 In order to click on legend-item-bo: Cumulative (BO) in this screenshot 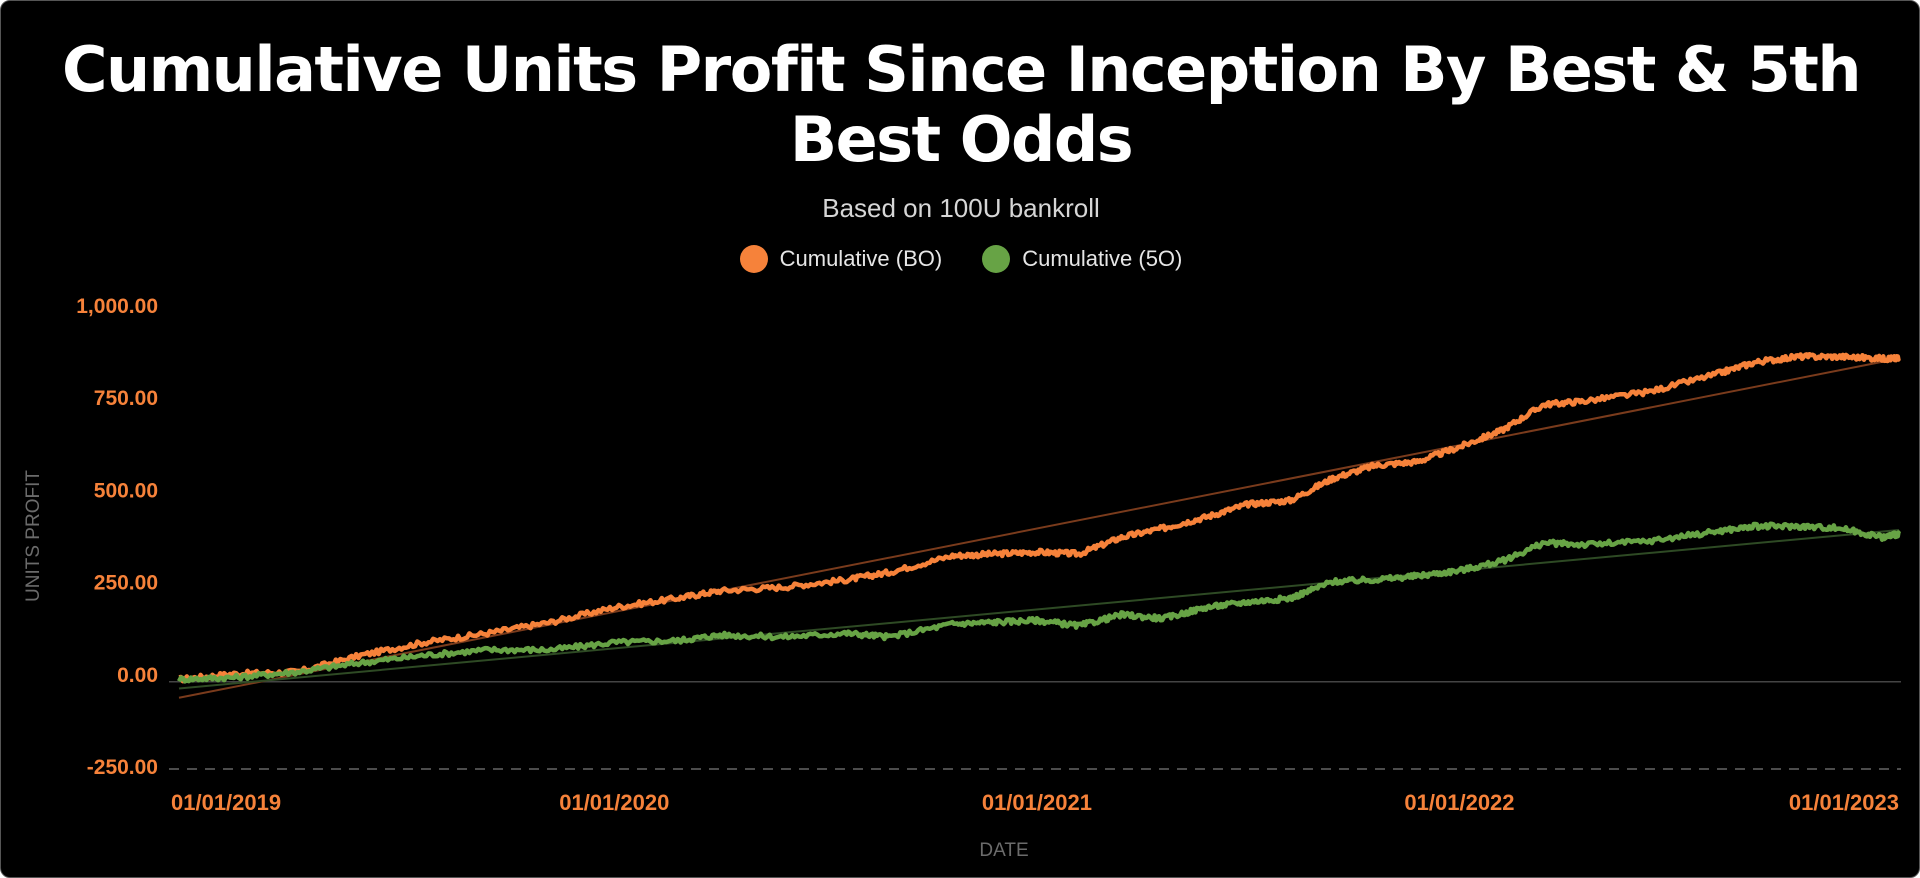, I will do `click(841, 259)`.